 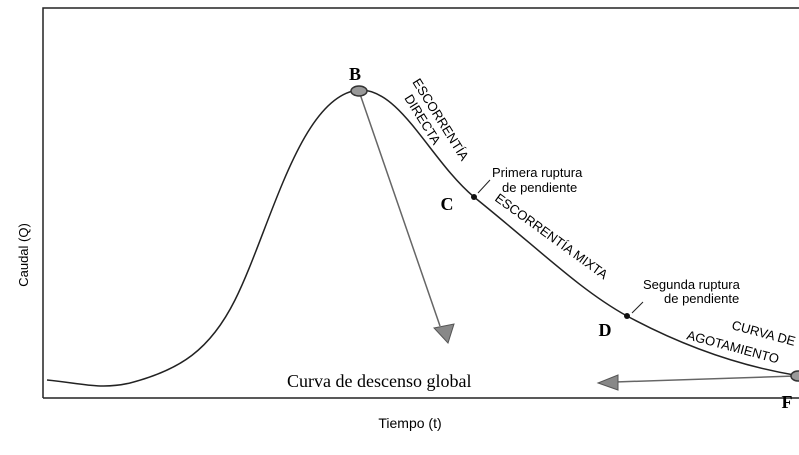 I want to click on annotation: Segunda ruptura, so click(x=692, y=284).